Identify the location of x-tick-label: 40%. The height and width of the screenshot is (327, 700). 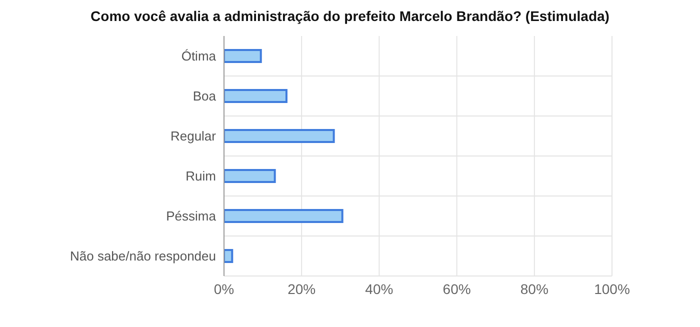
(379, 288).